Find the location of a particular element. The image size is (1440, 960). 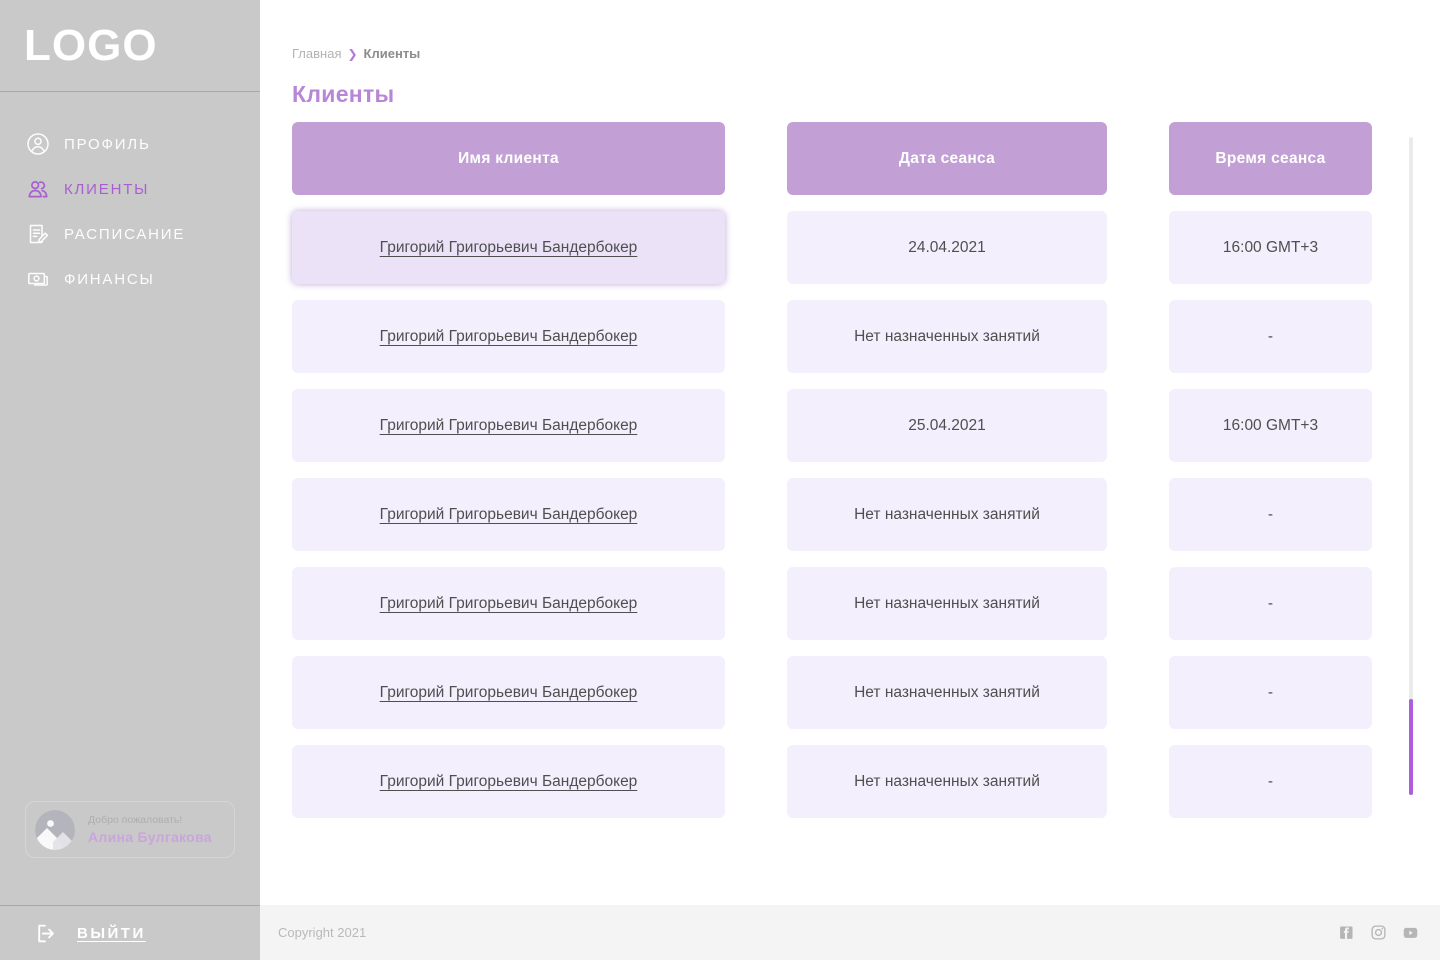

sidebar-footer: ВЫЙТИ is located at coordinates (130, 932).